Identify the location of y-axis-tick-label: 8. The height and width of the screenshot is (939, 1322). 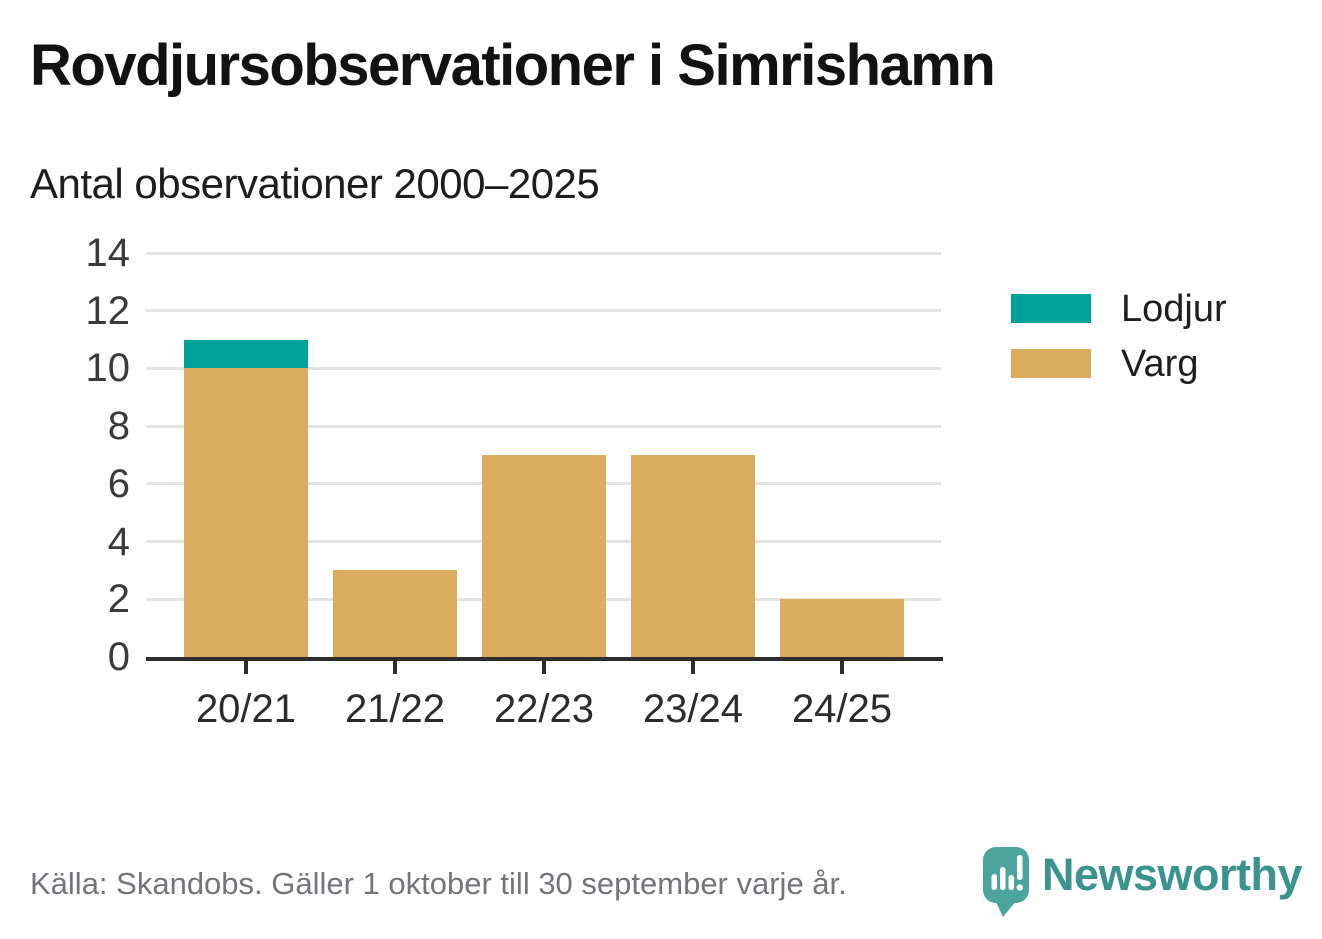
(118, 426).